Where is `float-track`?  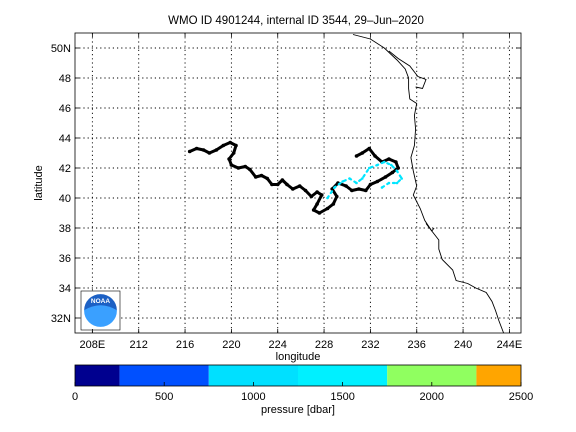
float-track is located at coordinates (295, 177).